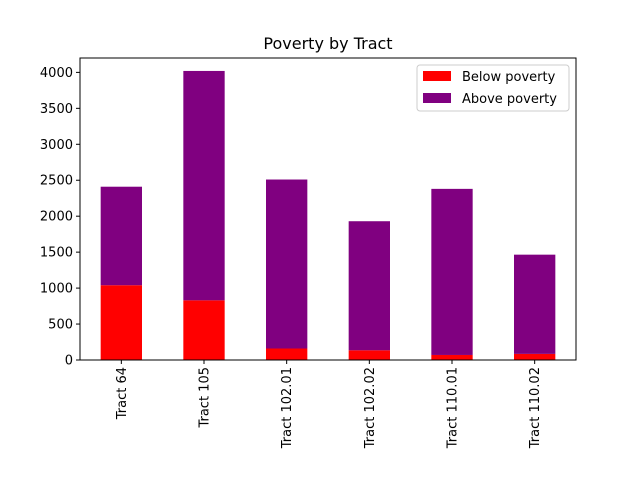  What do you see at coordinates (56, 217) in the screenshot?
I see `y-tick-label: 2000` at bounding box center [56, 217].